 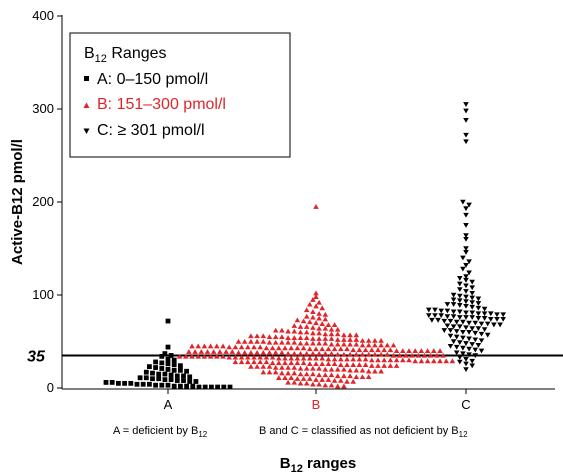 I want to click on legend-title-sub: 12, so click(x=101, y=59).